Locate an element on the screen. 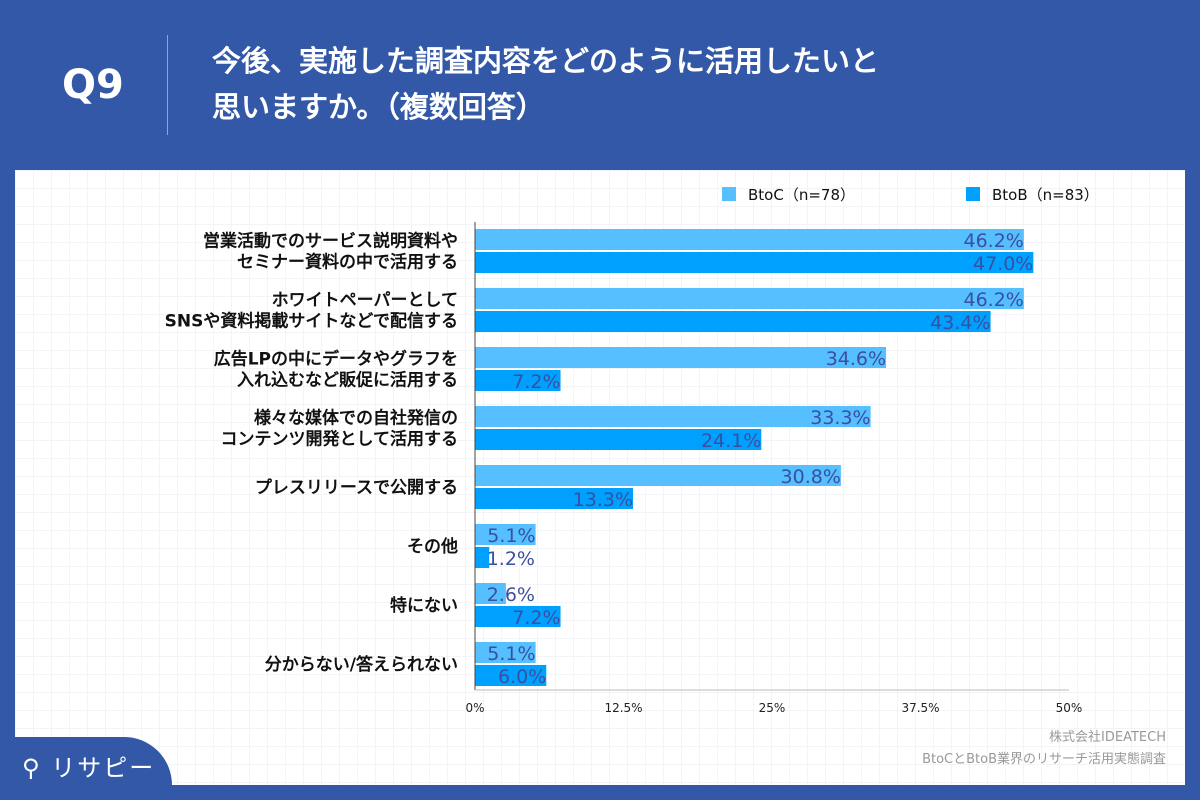 This screenshot has width=1200, height=800. data-label: 34.6% is located at coordinates (856, 359).